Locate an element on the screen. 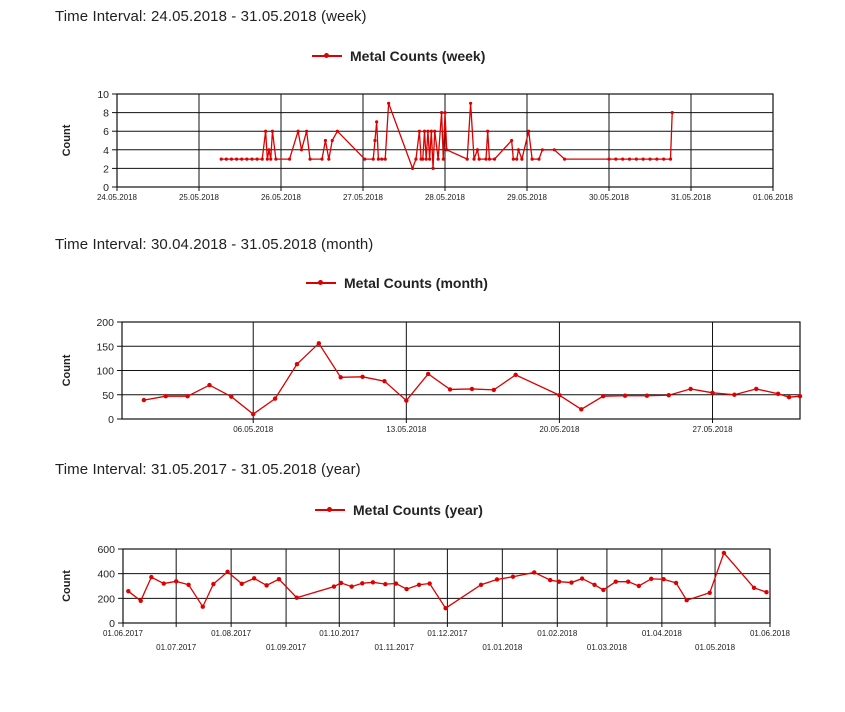 The width and height of the screenshot is (845, 712). series-line is located at coordinates (472, 378).